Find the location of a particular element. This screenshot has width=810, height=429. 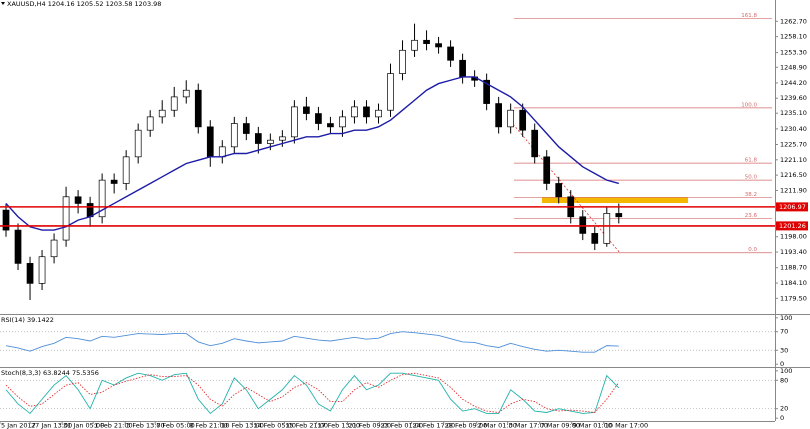

y-tick-label: 1198.00 is located at coordinates (793, 237).